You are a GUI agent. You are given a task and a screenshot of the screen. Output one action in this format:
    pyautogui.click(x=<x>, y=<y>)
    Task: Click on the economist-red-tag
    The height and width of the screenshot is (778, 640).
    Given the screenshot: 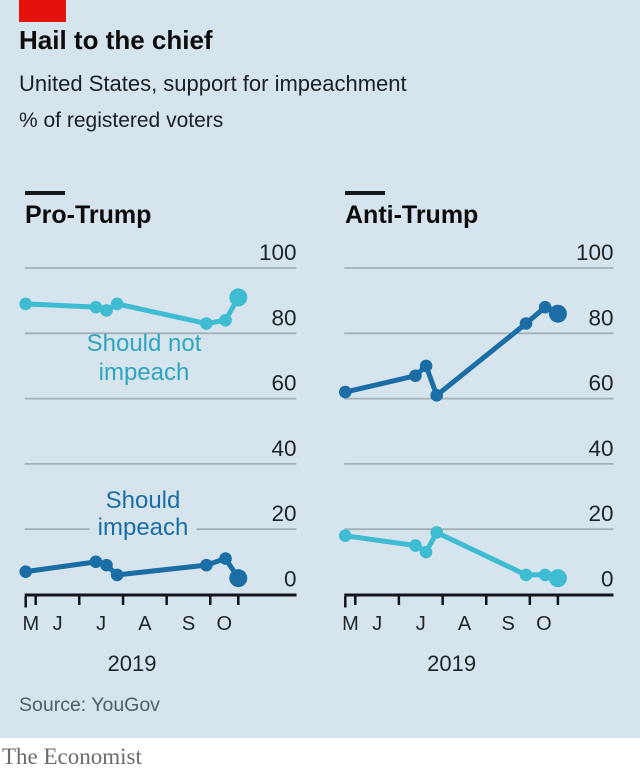 What is the action you would take?
    pyautogui.click(x=42, y=11)
    